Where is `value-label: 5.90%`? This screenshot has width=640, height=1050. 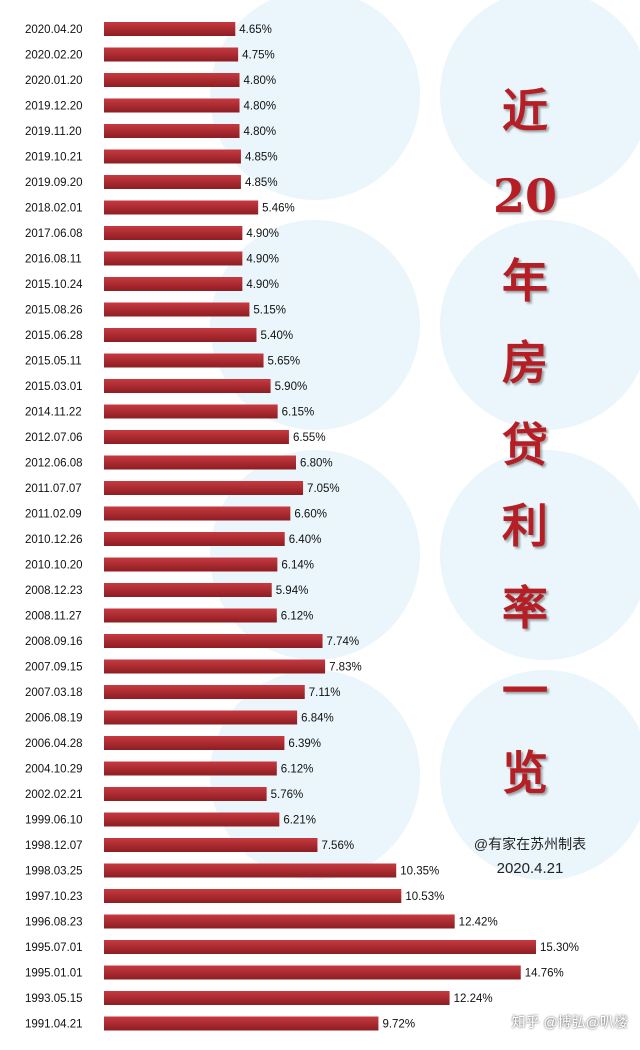 value-label: 5.90% is located at coordinates (291, 387).